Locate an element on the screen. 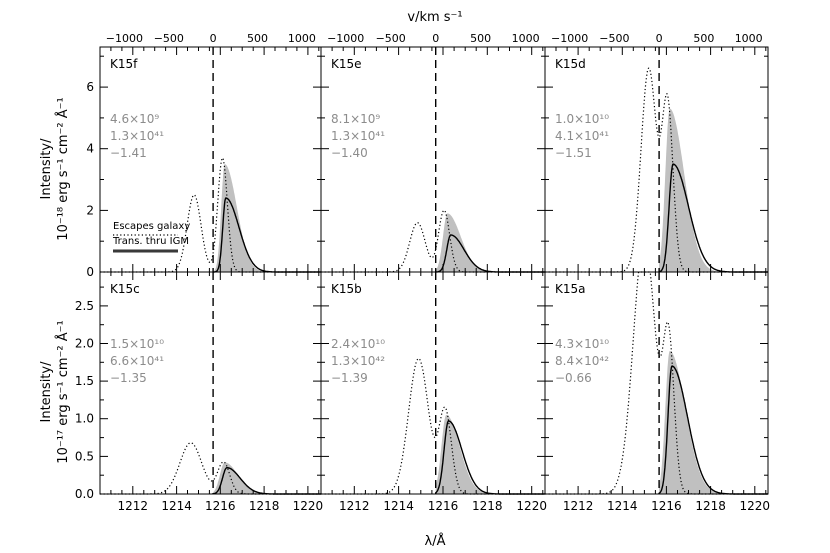 This screenshot has height=553, width=830. annotation: 1.5×10¹⁰ is located at coordinates (137, 344).